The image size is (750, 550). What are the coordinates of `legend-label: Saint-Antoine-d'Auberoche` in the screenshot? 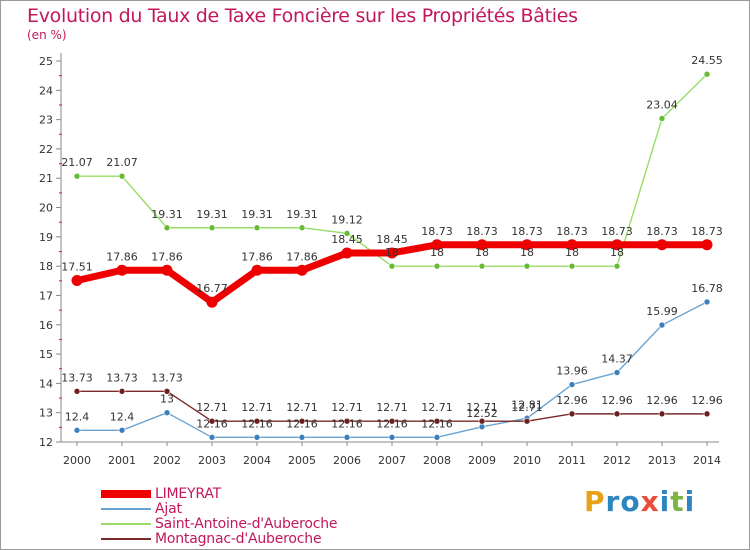 It's located at (246, 524).